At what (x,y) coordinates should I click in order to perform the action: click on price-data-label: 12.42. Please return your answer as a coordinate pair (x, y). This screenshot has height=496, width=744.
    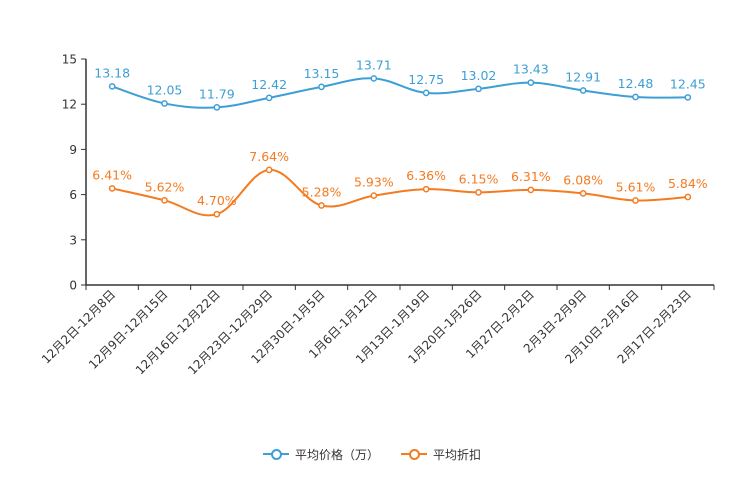
    Looking at the image, I should click on (269, 84).